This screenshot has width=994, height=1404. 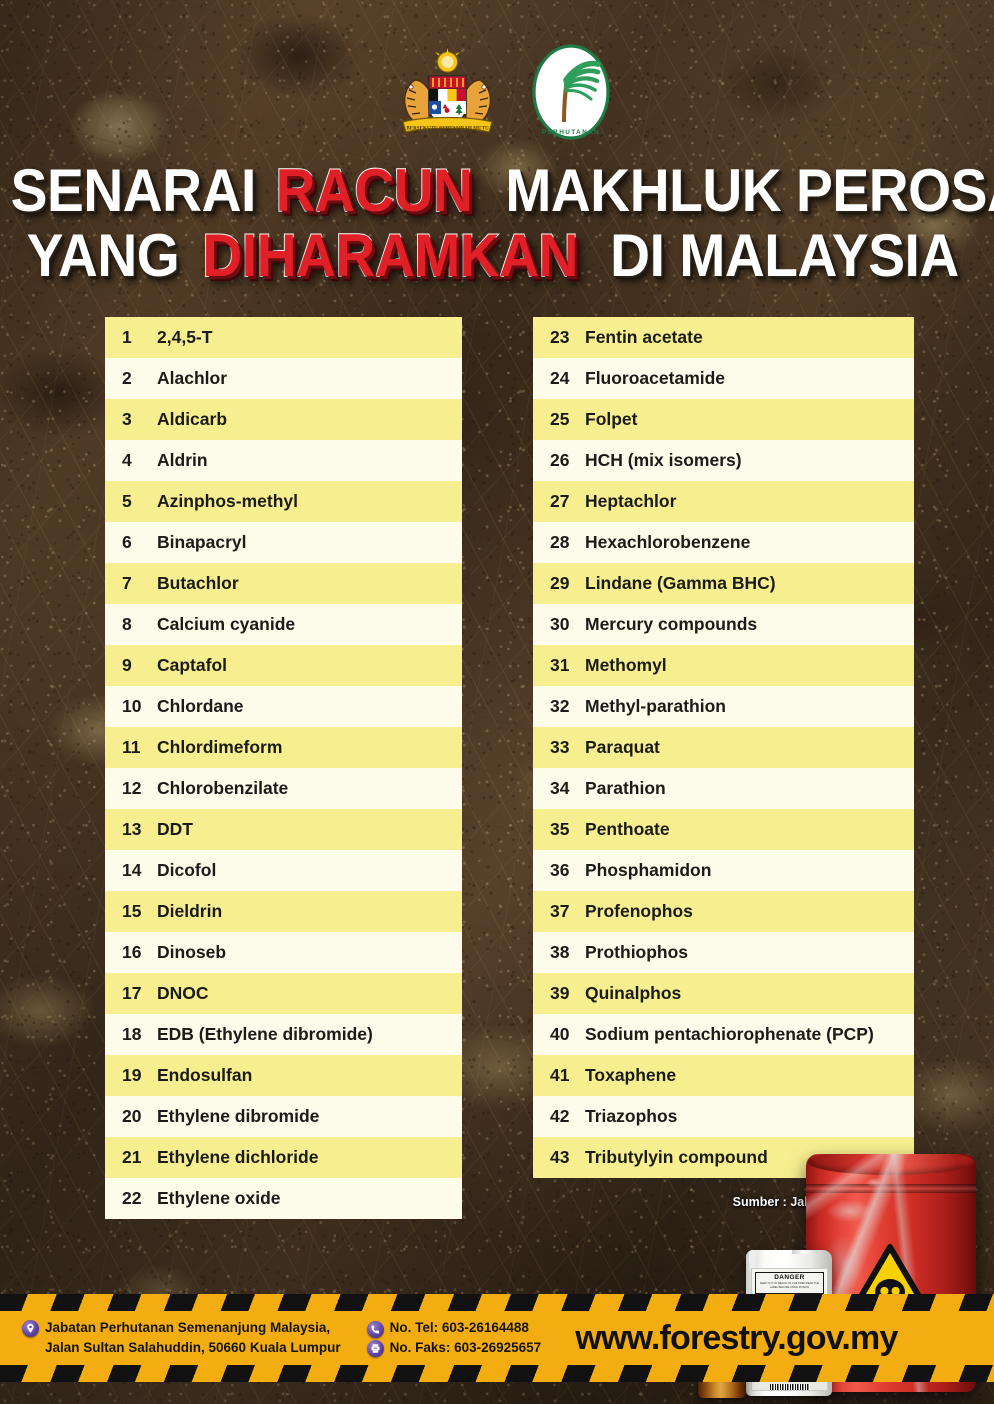 I want to click on pesticide-name: Chlordimeform, so click(x=220, y=747).